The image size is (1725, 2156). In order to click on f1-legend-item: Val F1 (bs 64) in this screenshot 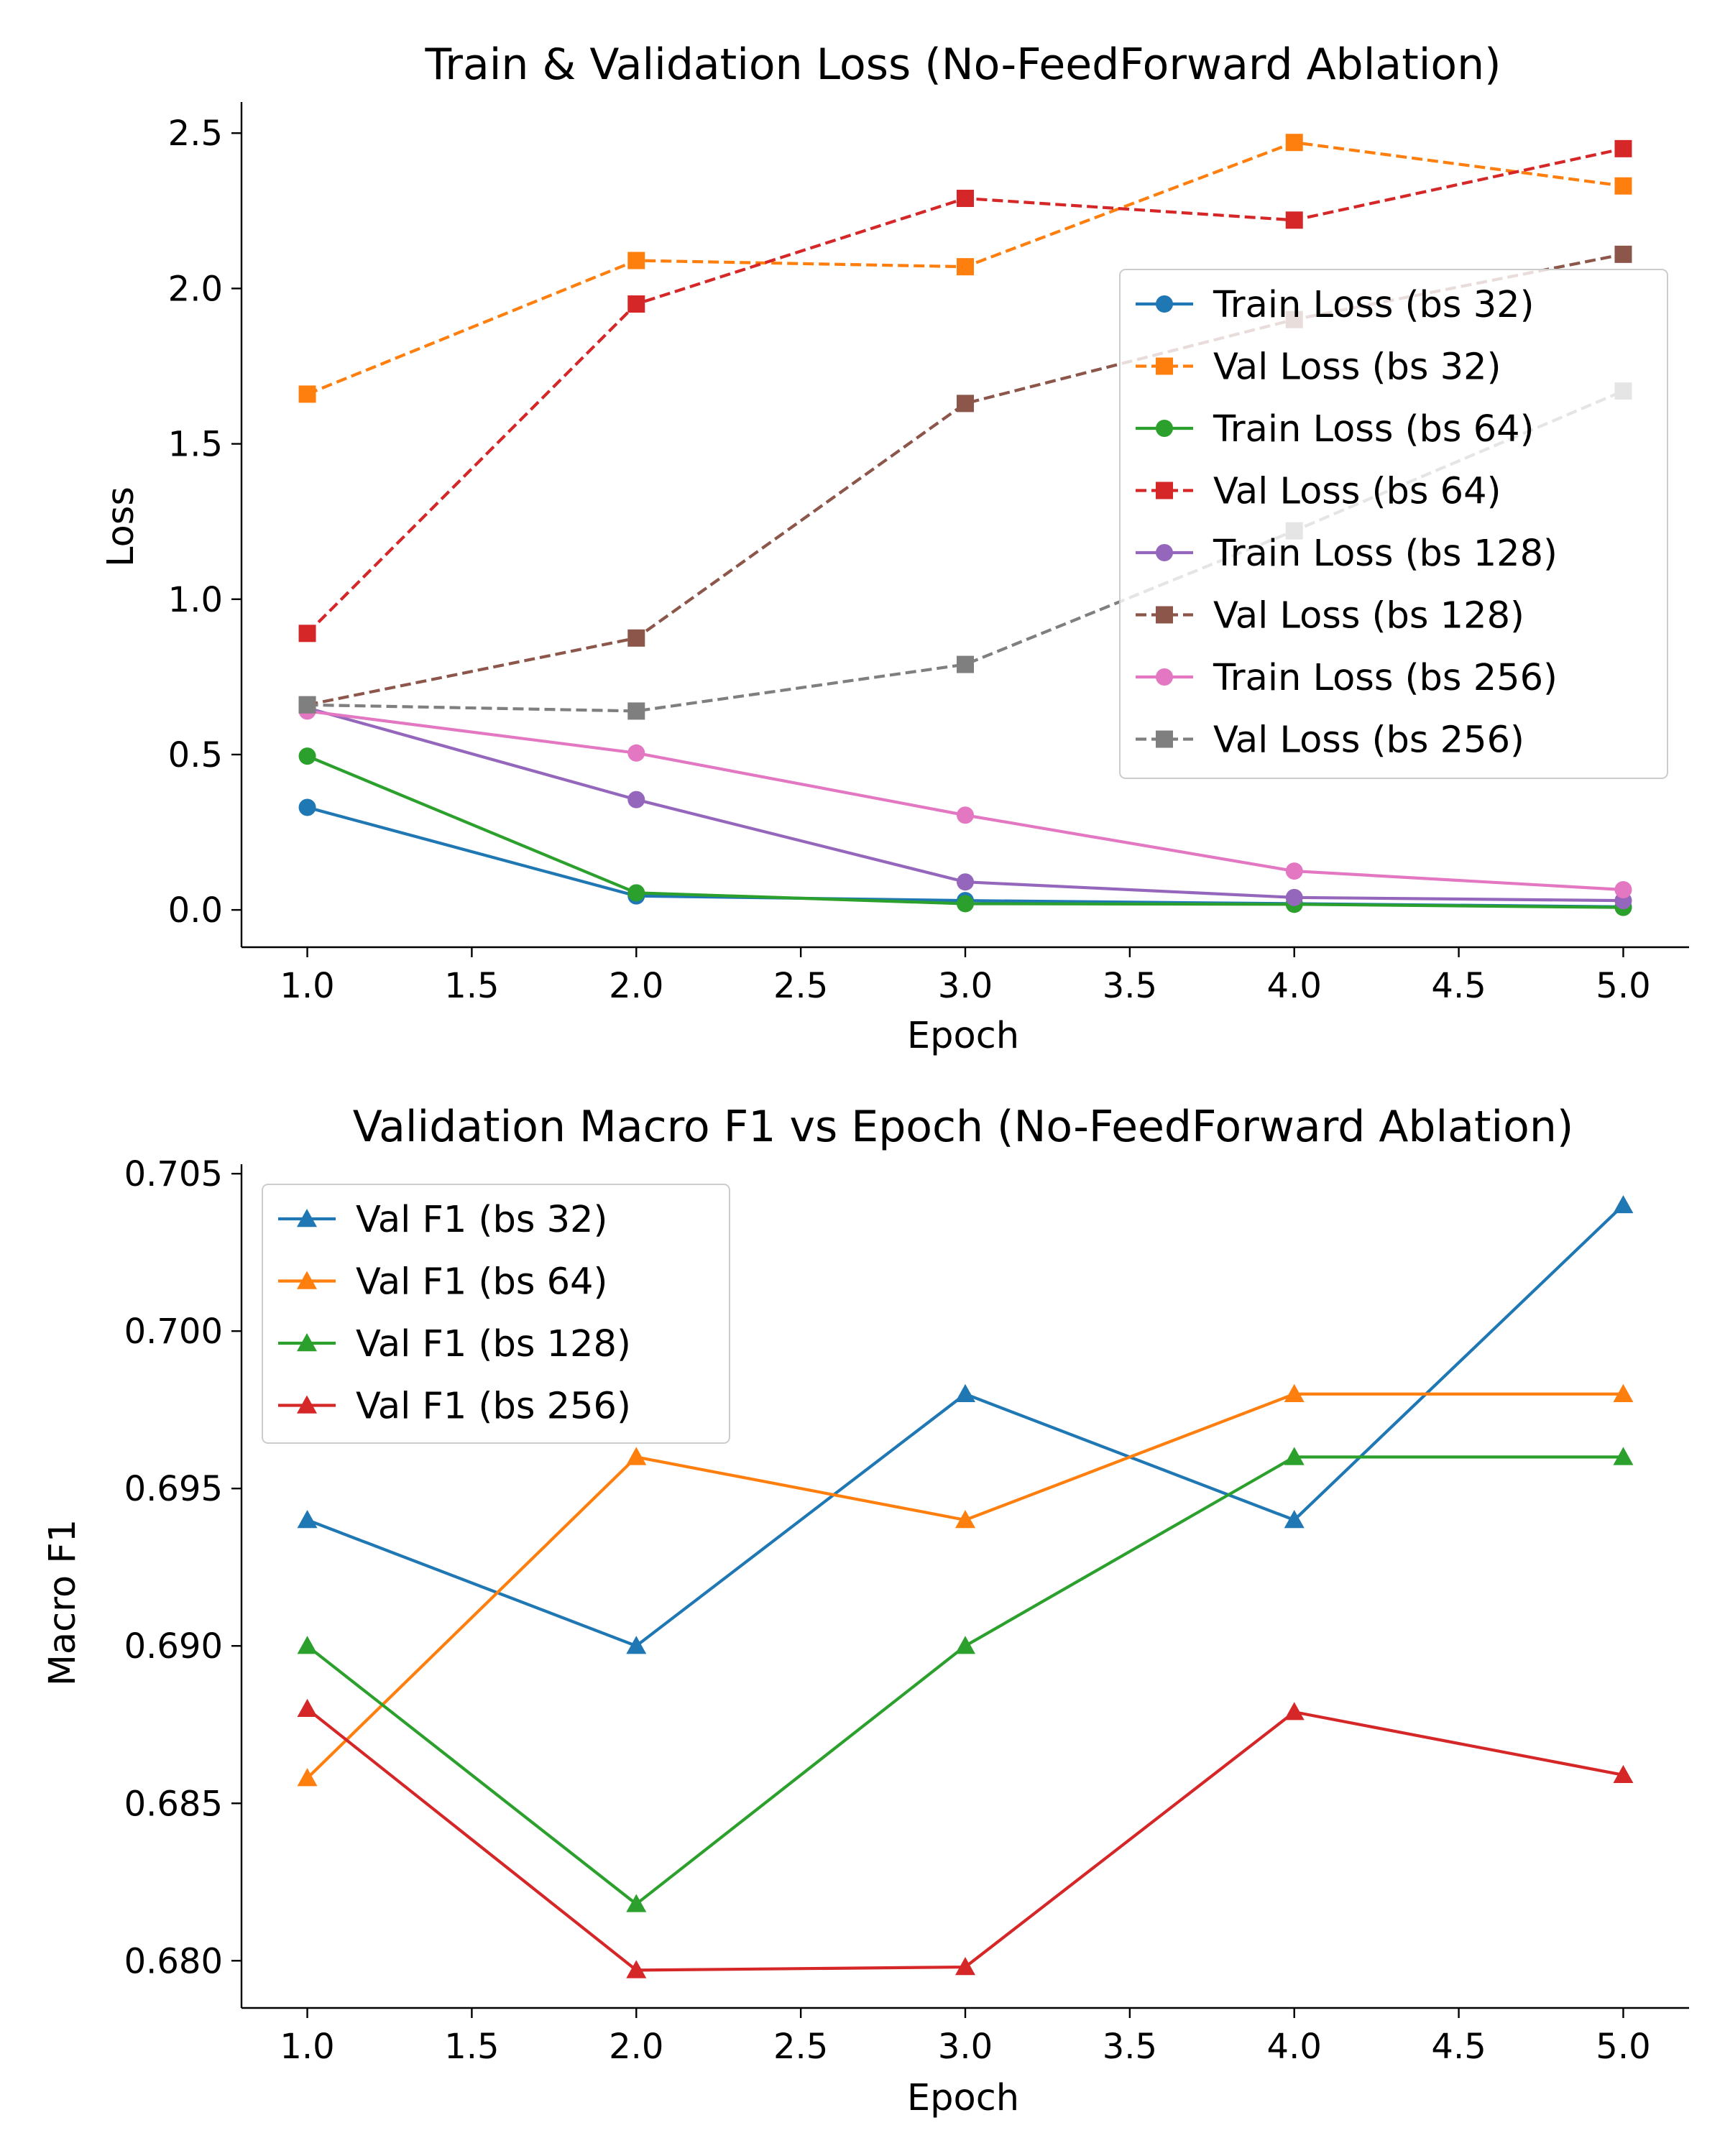, I will do `click(442, 1282)`.